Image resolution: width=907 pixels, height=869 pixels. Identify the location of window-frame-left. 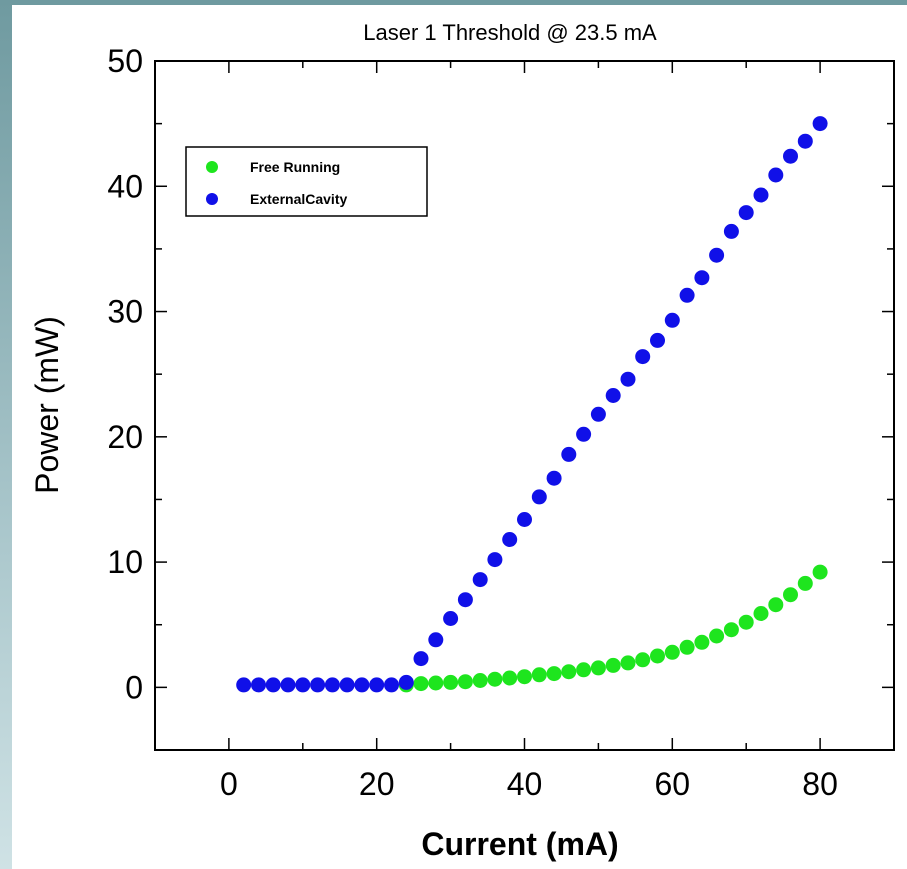
(6, 434).